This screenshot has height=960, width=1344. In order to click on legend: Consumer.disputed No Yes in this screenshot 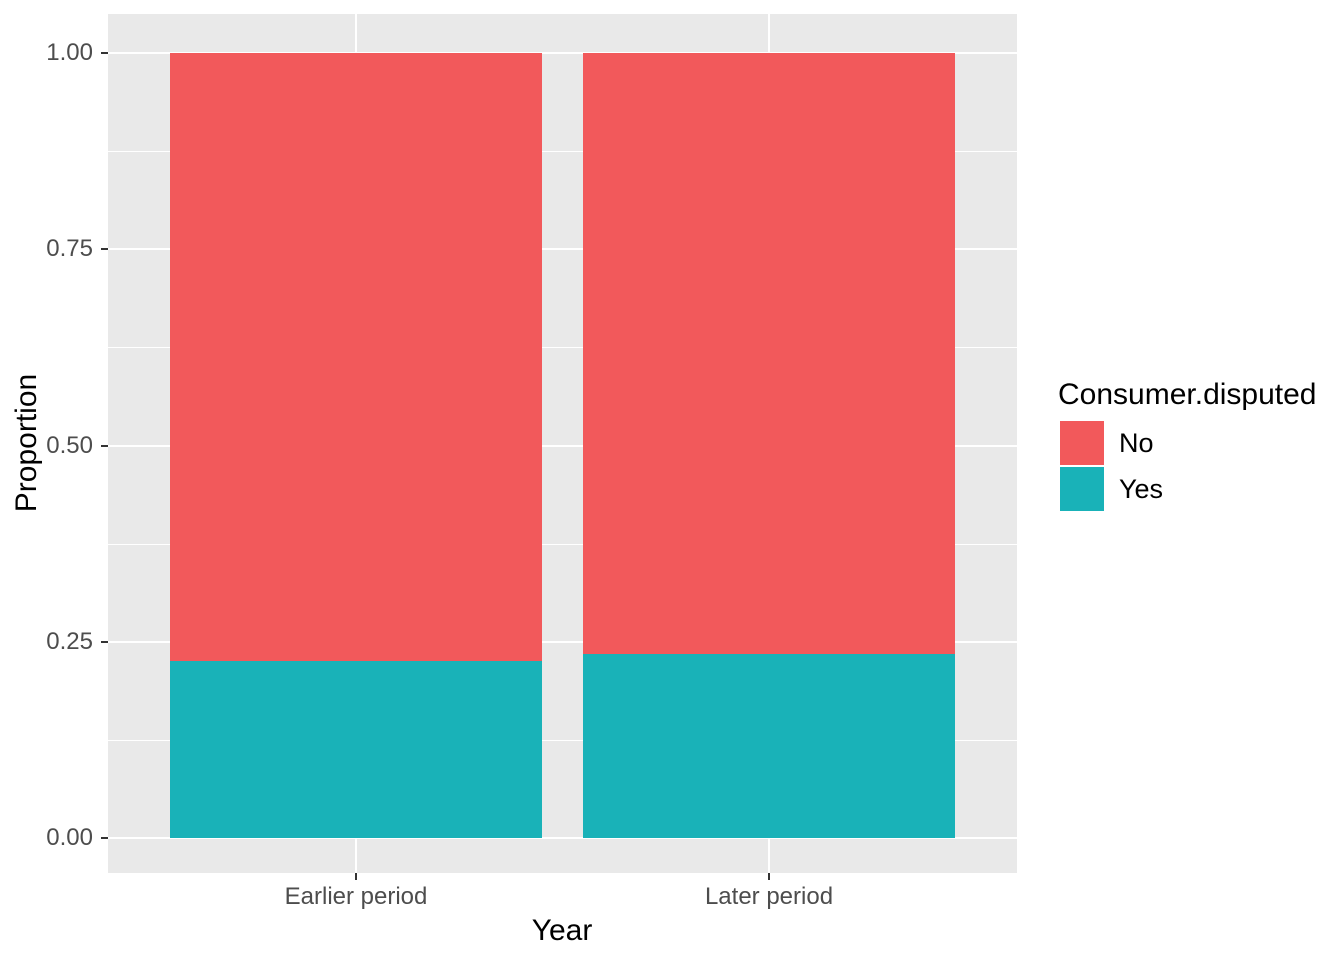, I will do `click(1187, 445)`.